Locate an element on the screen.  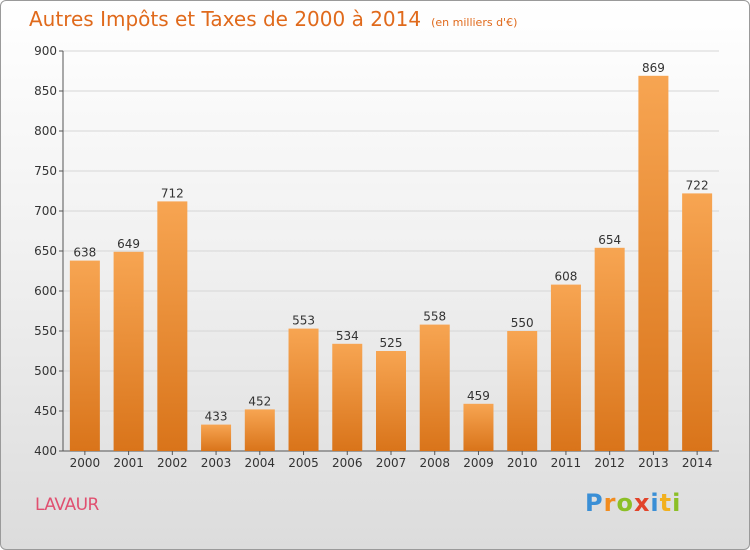
data-label: 654 is located at coordinates (609, 240).